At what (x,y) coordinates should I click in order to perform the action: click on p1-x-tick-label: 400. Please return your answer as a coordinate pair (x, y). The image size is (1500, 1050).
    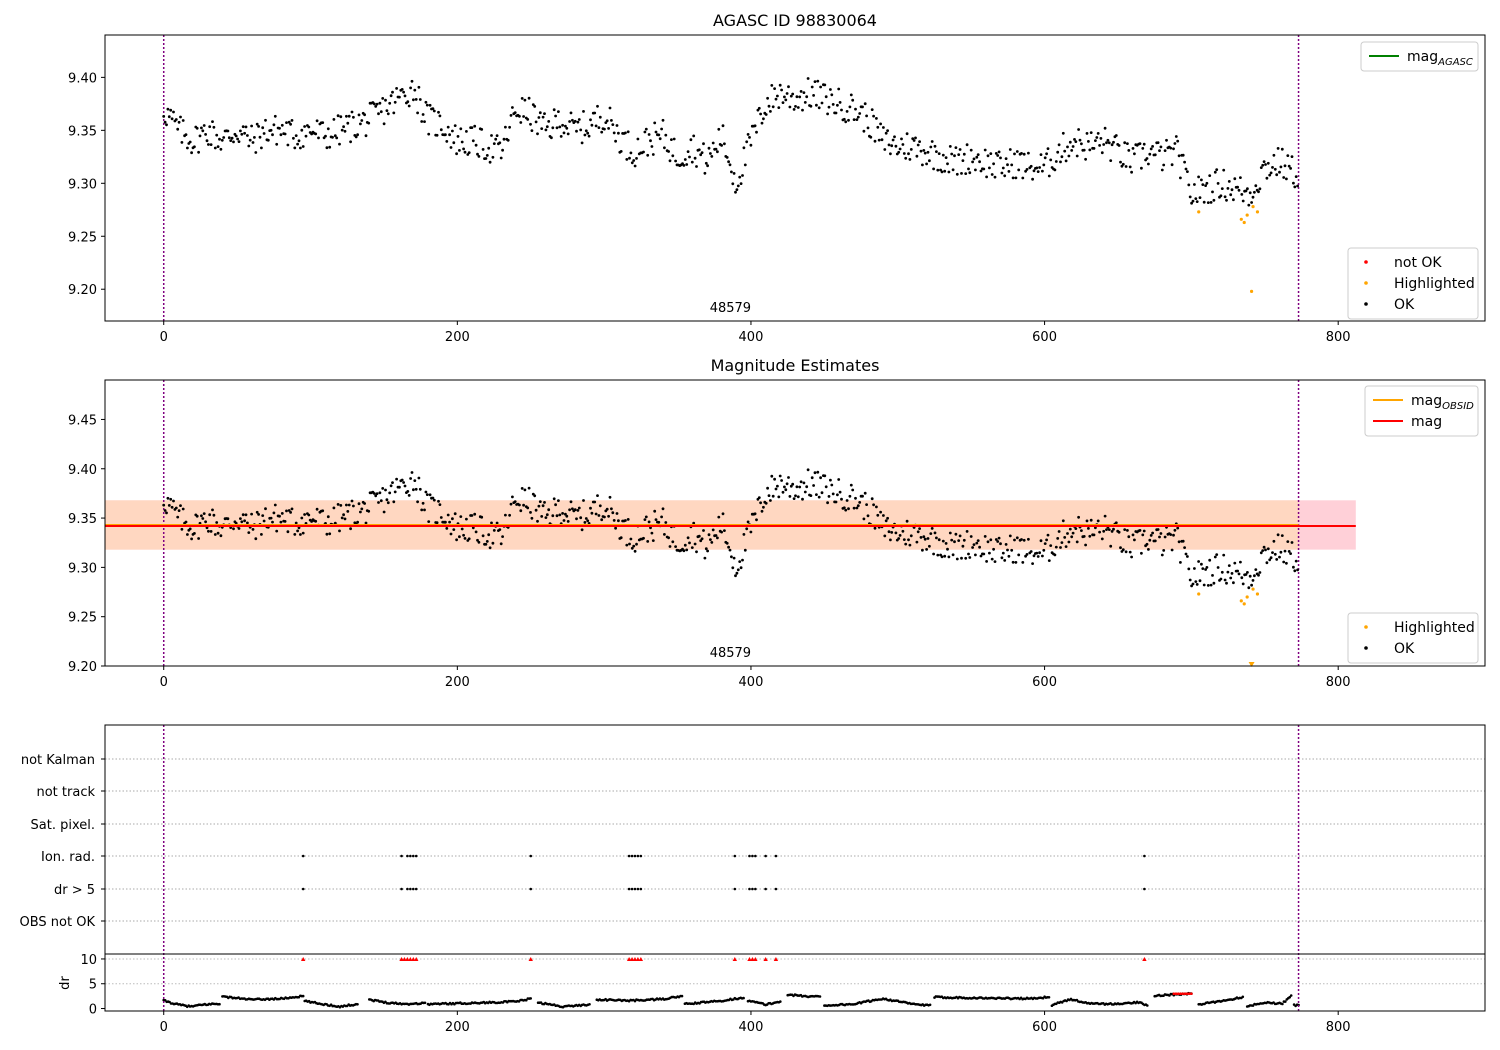
    Looking at the image, I should click on (751, 337).